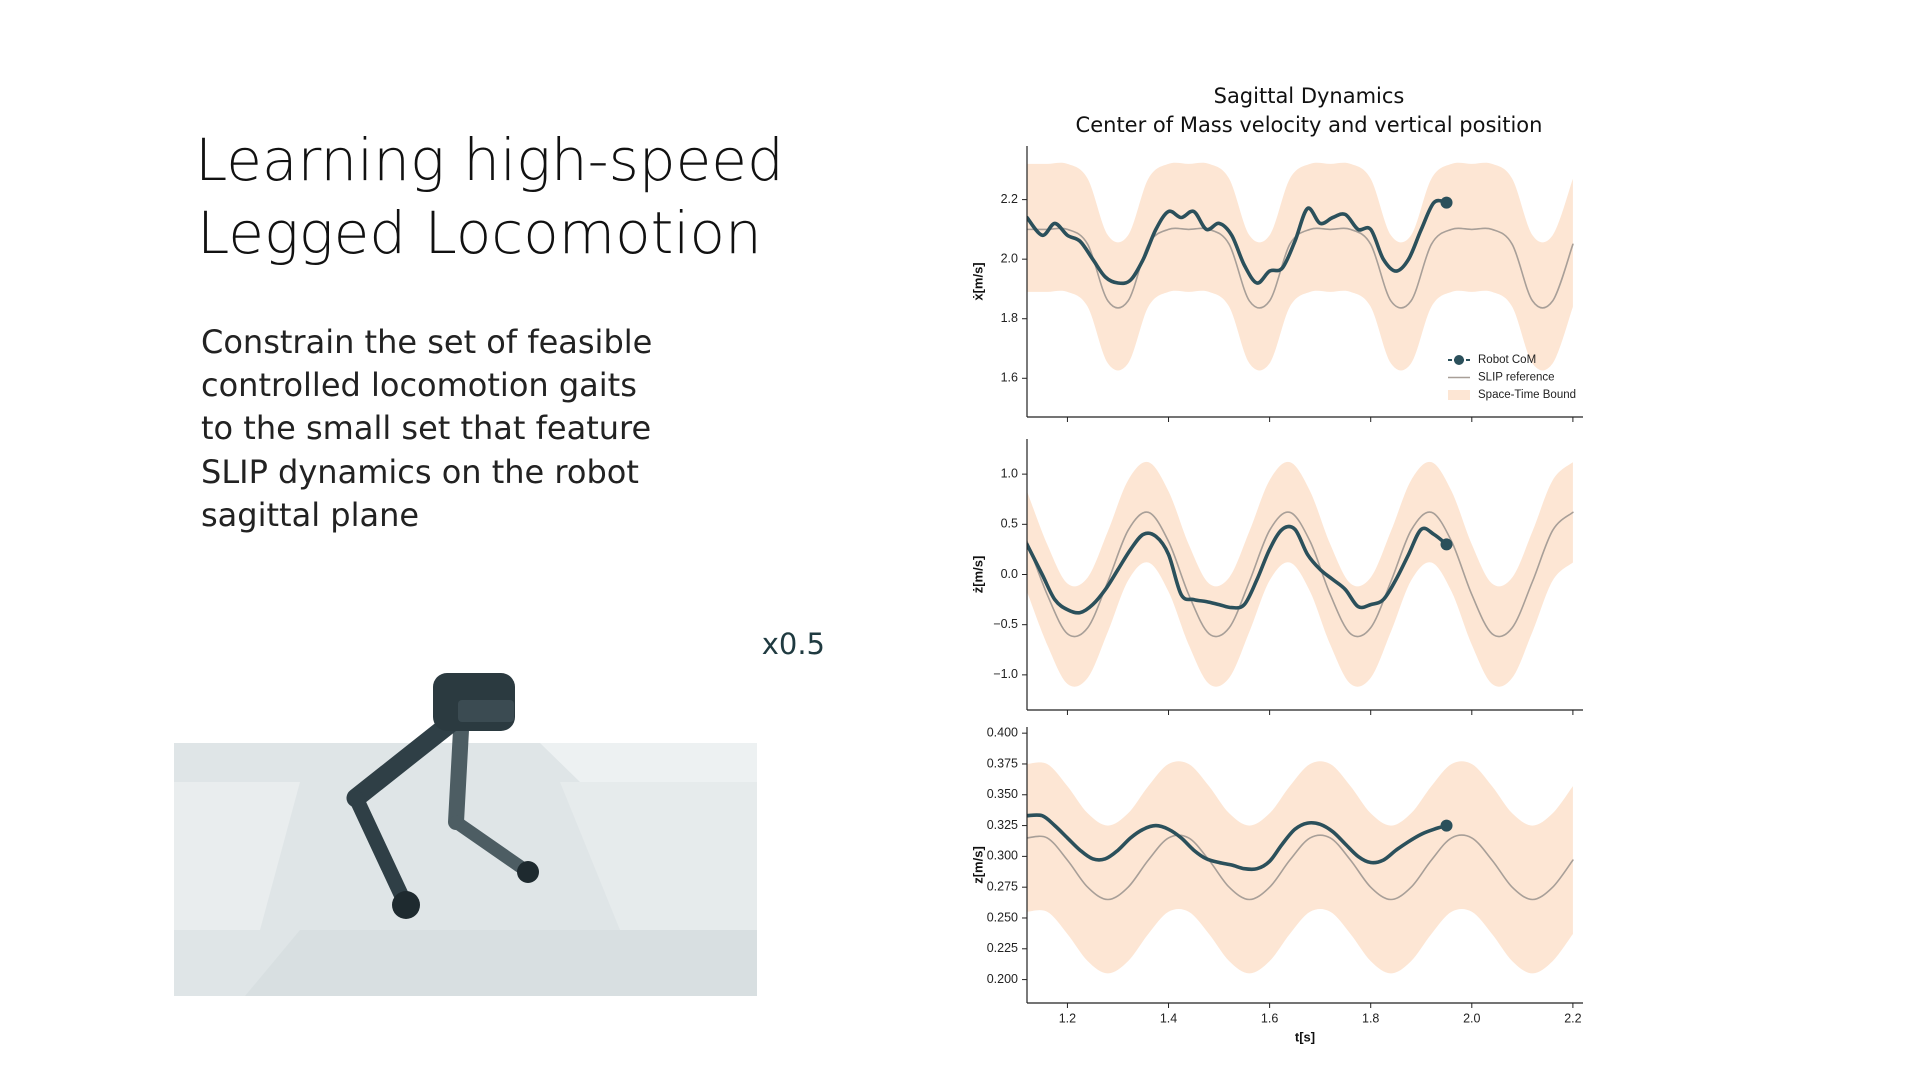  Describe the element at coordinates (1002, 794) in the screenshot. I see `y-tick-label: 0.350` at that location.